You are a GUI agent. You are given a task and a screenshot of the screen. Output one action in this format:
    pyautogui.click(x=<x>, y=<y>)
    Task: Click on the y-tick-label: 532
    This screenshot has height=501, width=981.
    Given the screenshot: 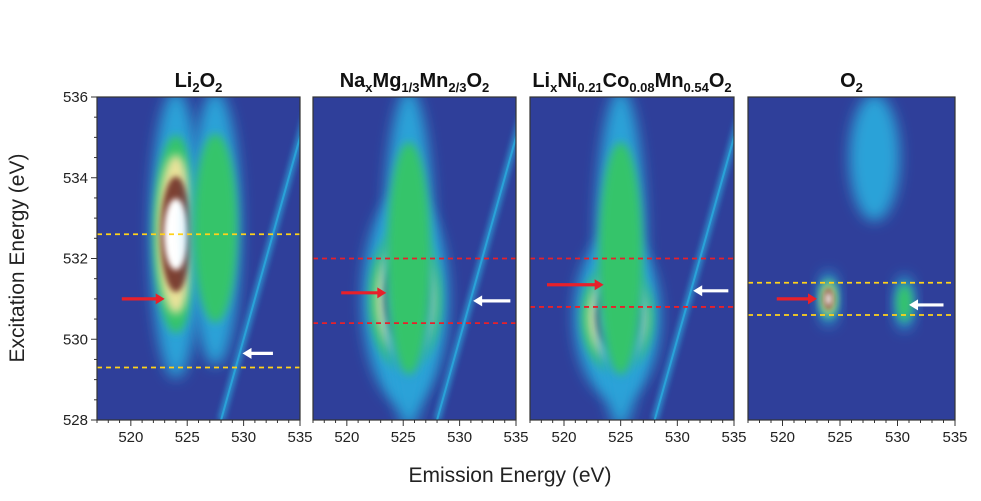 What is the action you would take?
    pyautogui.click(x=75, y=259)
    